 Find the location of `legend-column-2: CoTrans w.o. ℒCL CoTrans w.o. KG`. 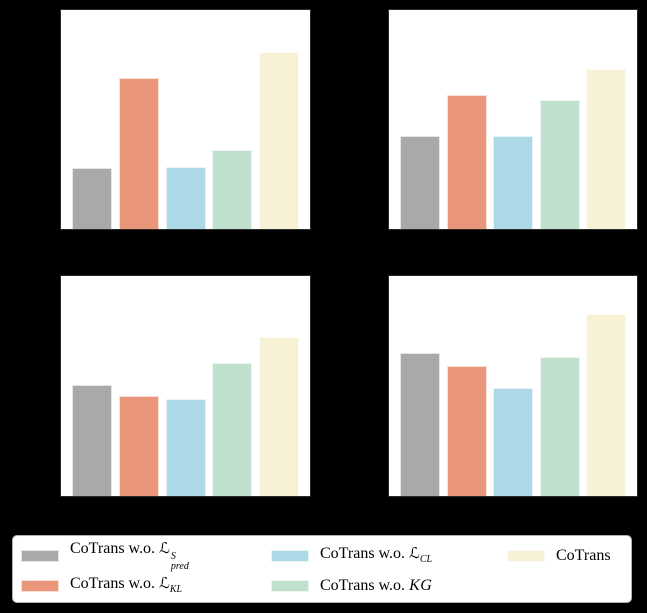

legend-column-2: CoTrans w.o. ℒCL CoTrans w.o. KG is located at coordinates (351, 571).